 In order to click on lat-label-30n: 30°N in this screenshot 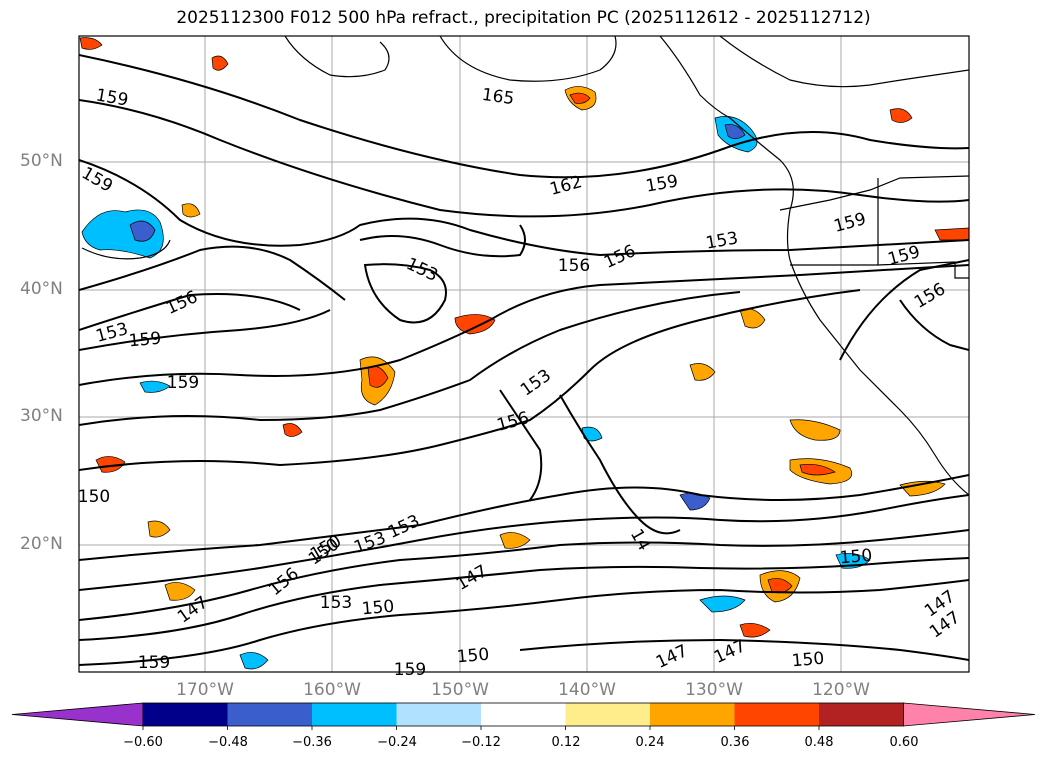, I will do `click(41, 416)`.